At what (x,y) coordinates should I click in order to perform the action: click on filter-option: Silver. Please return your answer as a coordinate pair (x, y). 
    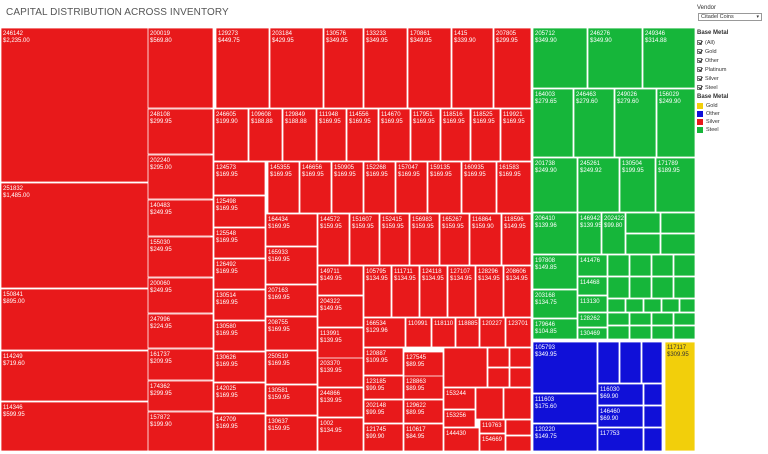
    Looking at the image, I should click on (711, 78).